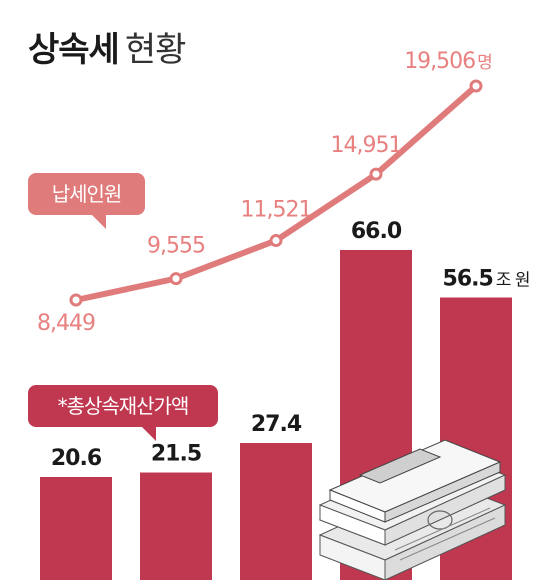 This screenshot has height=580, width=550. Describe the element at coordinates (74, 50) in the screenshot. I see `title-main: 상속세` at that location.